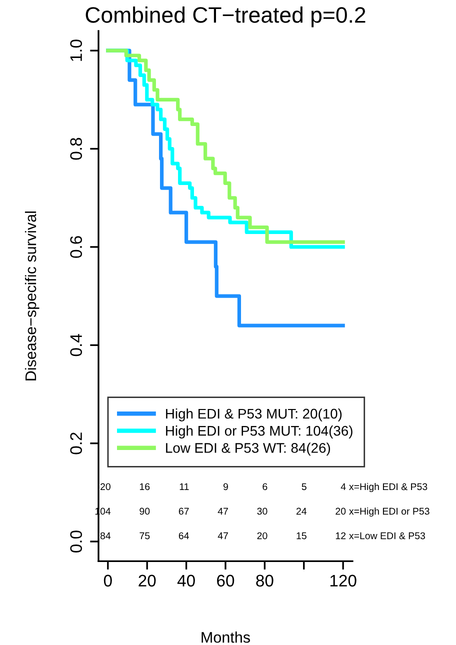  Describe the element at coordinates (343, 580) in the screenshot. I see `x-tick-label: 120` at that location.